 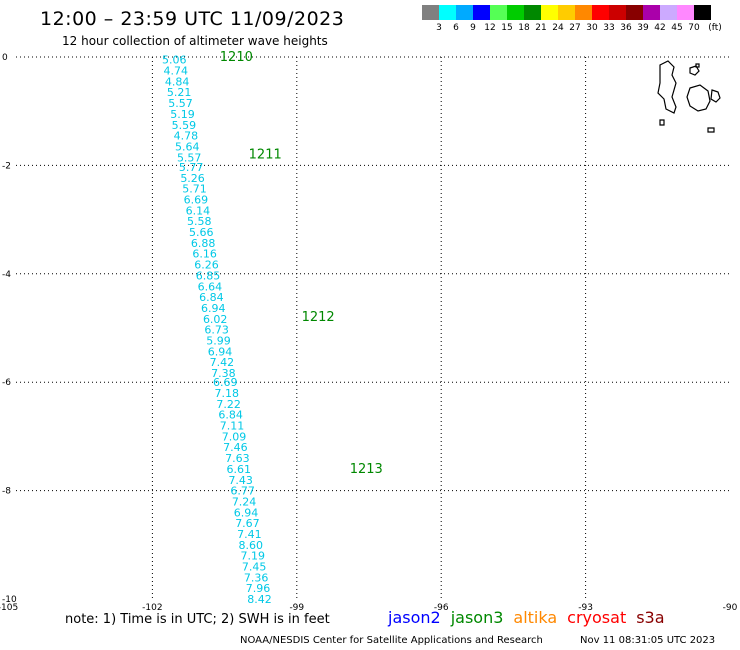 What do you see at coordinates (194, 189) in the screenshot?
I see `wave-height-value: 5.71` at bounding box center [194, 189].